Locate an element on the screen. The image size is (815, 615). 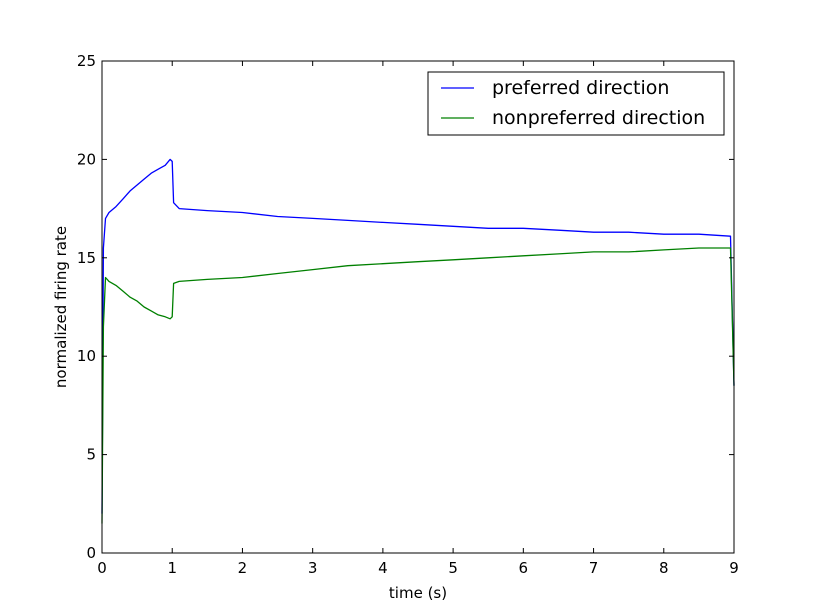
x-tick-label: 6 is located at coordinates (524, 568).